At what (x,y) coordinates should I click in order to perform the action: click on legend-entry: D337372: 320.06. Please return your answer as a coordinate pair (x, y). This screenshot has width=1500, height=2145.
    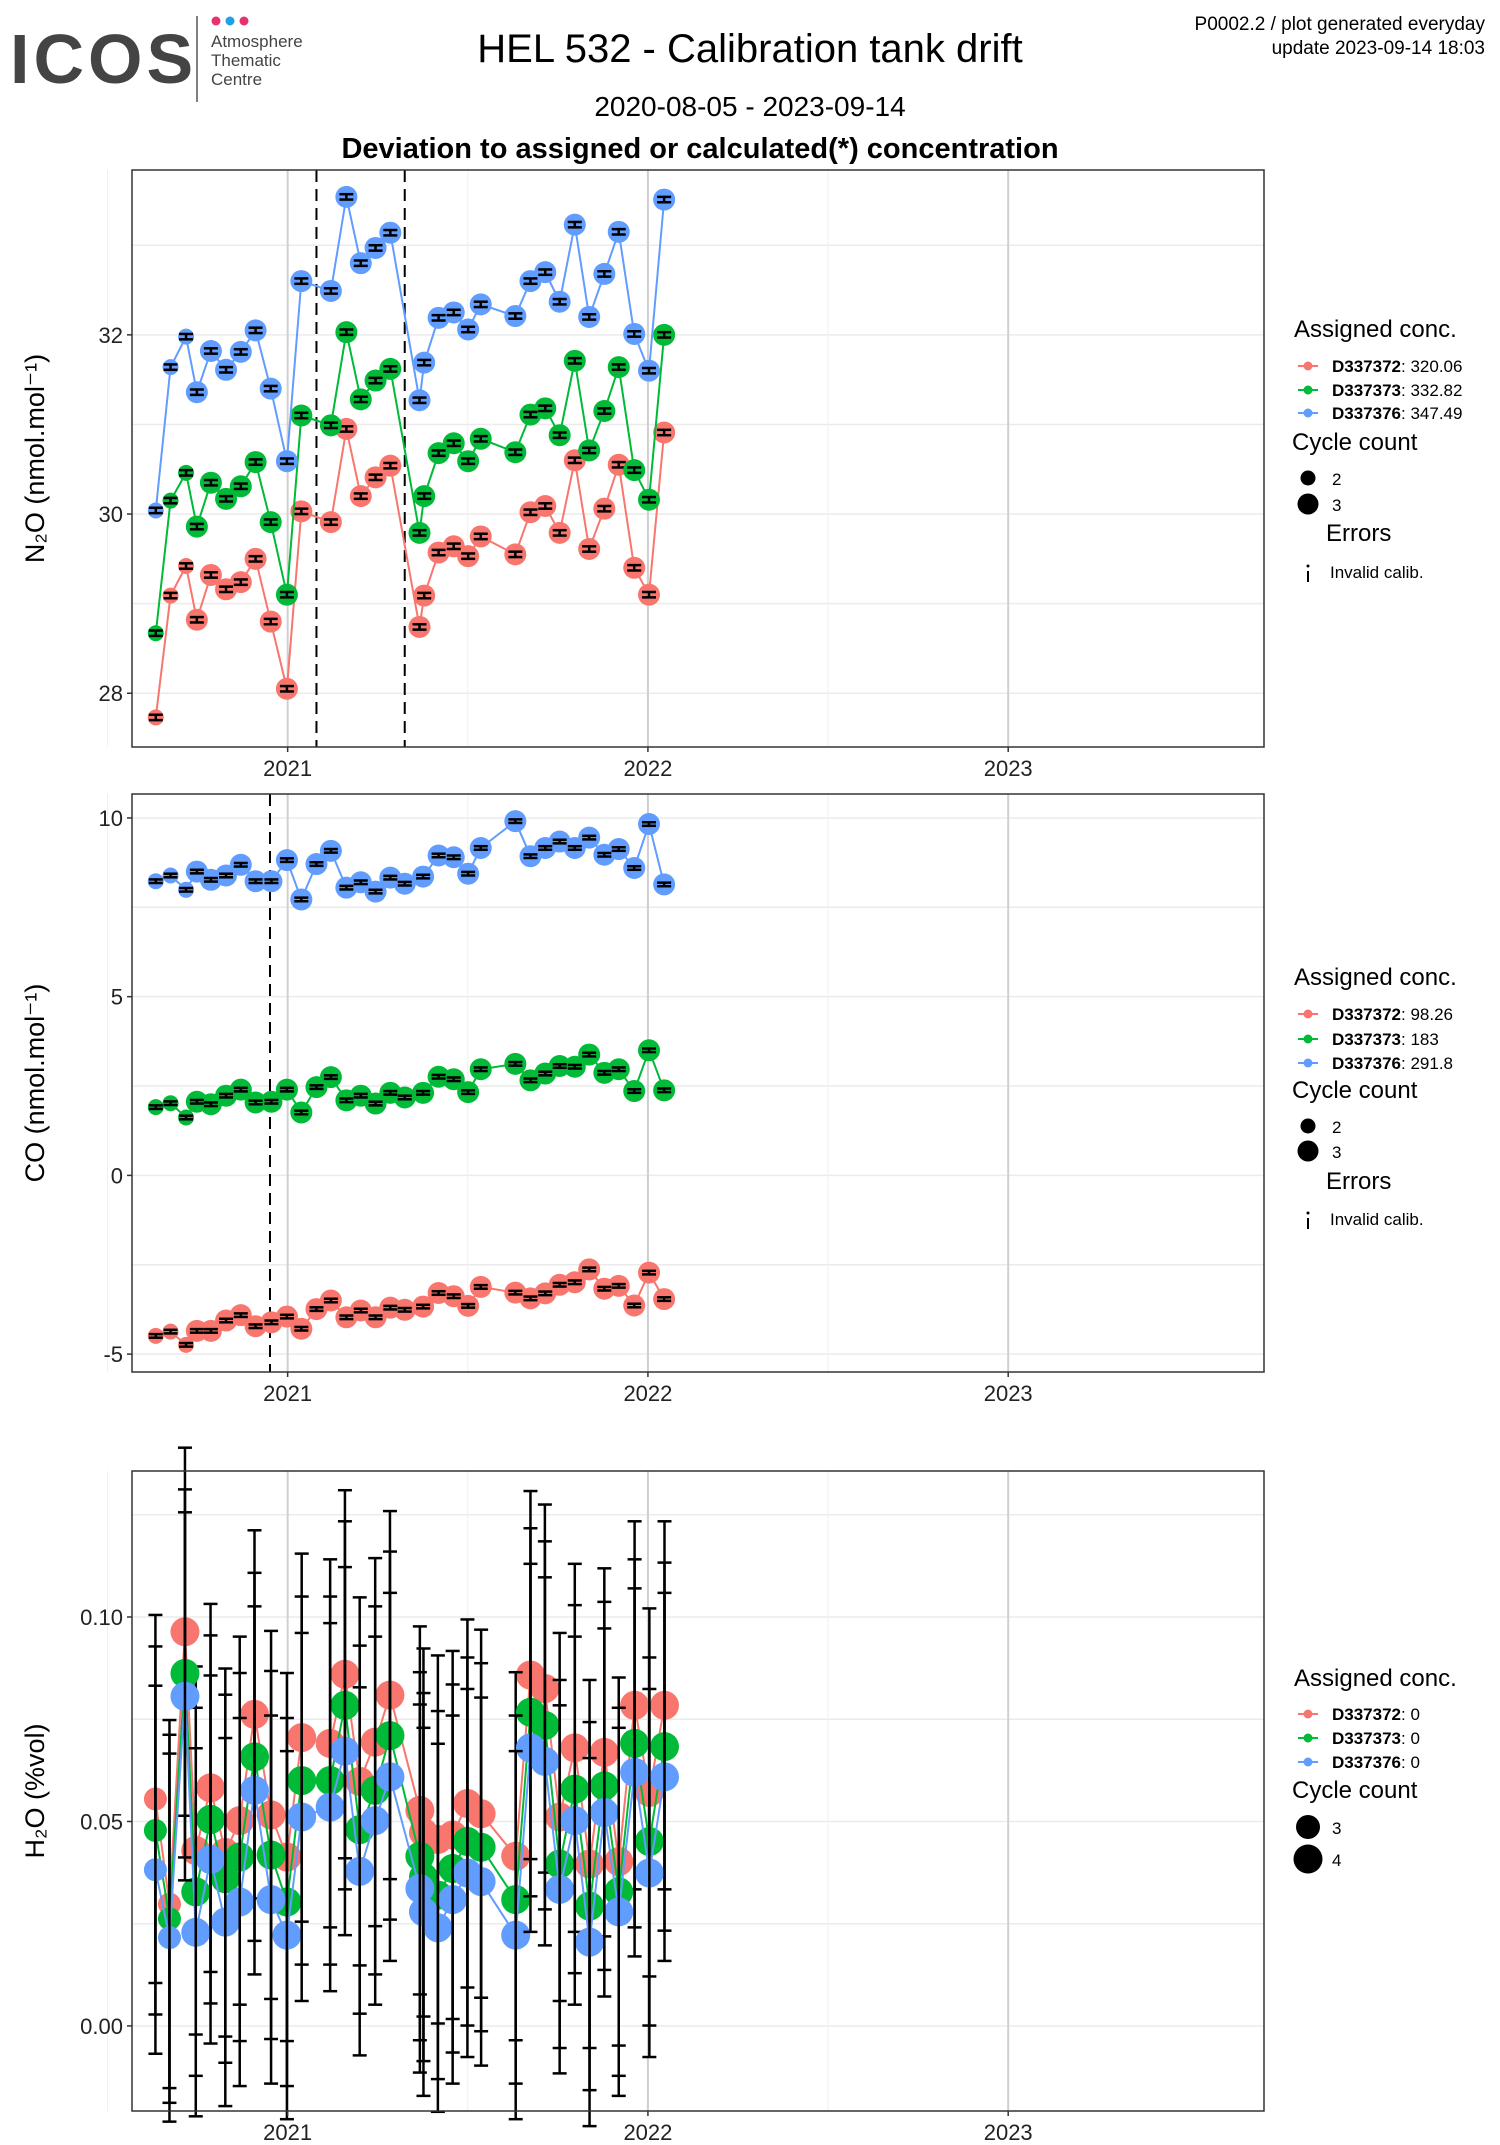
    Looking at the image, I should click on (1397, 366).